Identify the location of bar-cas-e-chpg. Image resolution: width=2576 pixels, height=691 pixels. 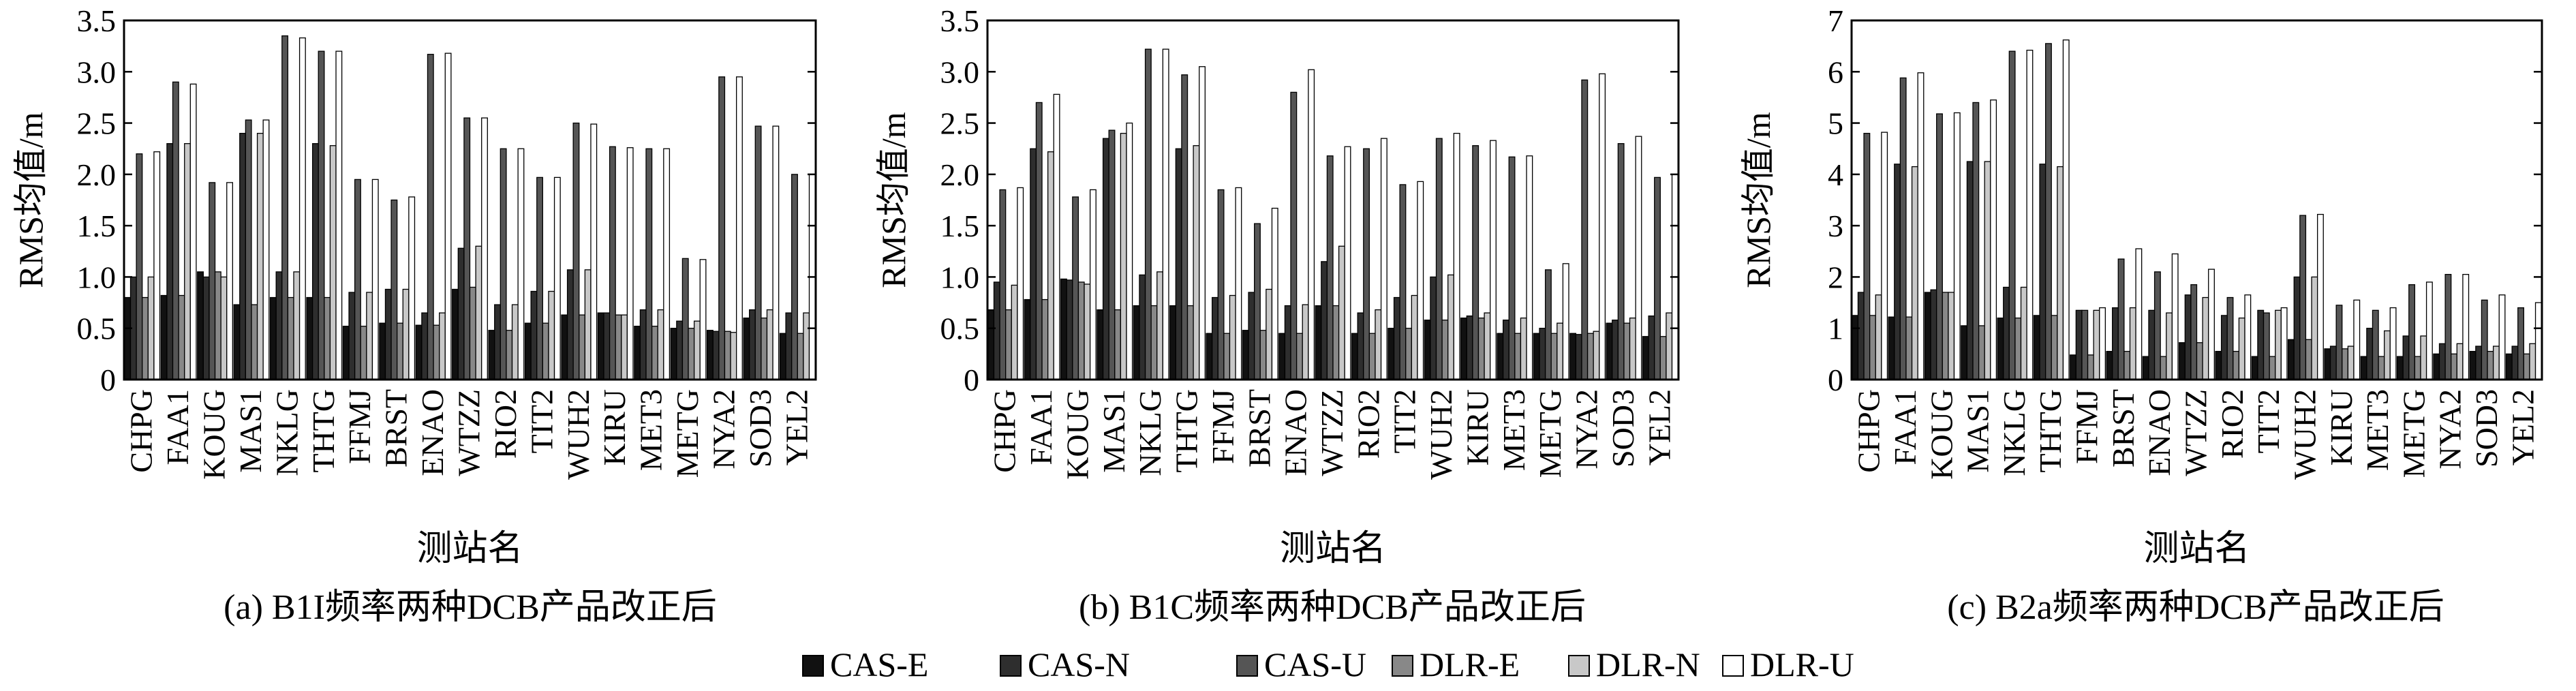
(991, 344).